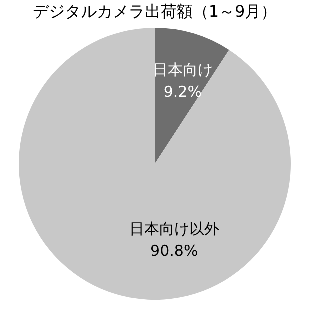 The width and height of the screenshot is (320, 320). What do you see at coordinates (174, 251) in the screenshot?
I see `data-label: 90.8%` at bounding box center [174, 251].